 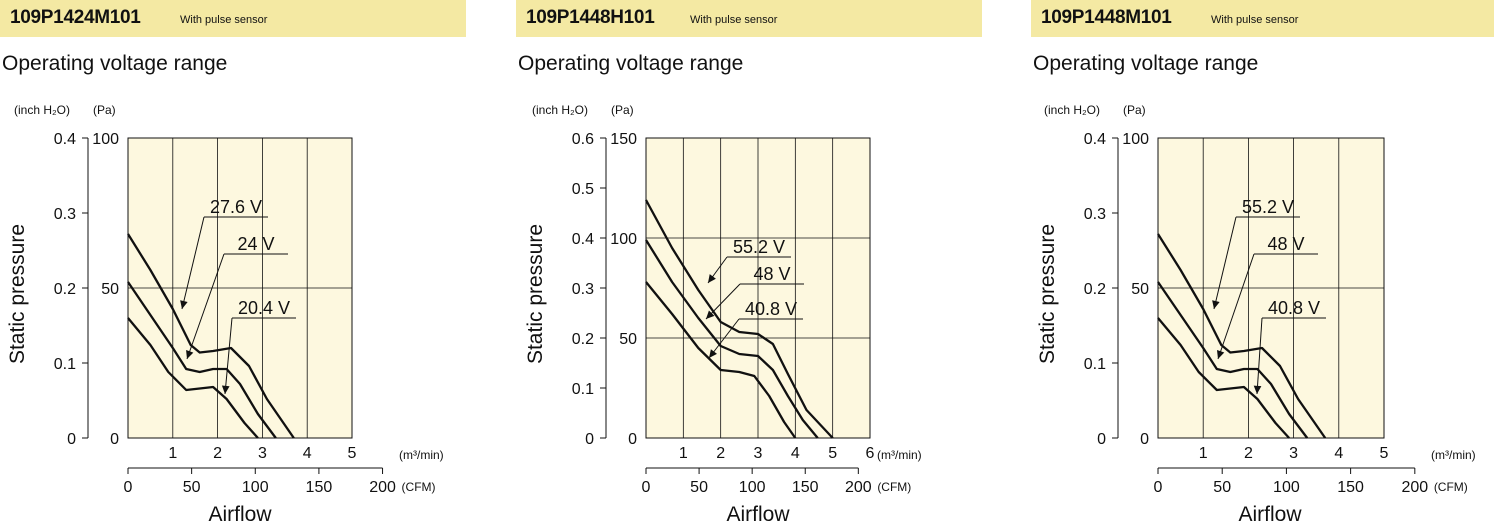 I want to click on model-title: 109P1448M101, so click(x=1106, y=17).